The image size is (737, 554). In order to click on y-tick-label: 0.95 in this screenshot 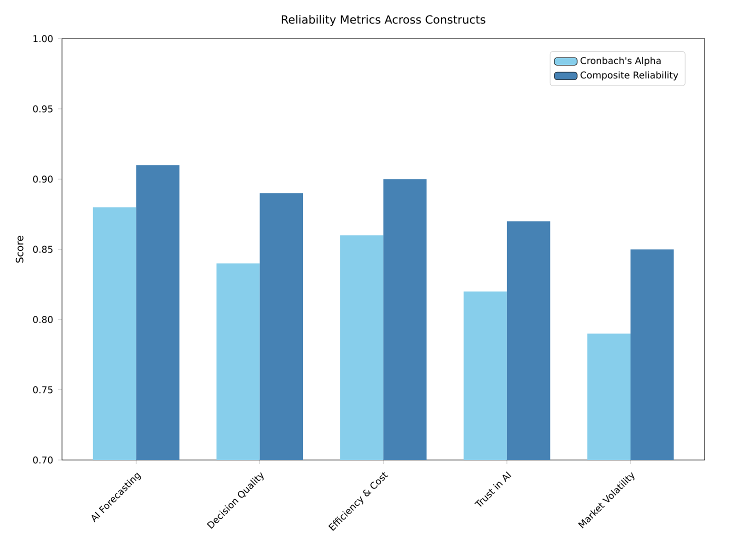, I will do `click(42, 108)`.